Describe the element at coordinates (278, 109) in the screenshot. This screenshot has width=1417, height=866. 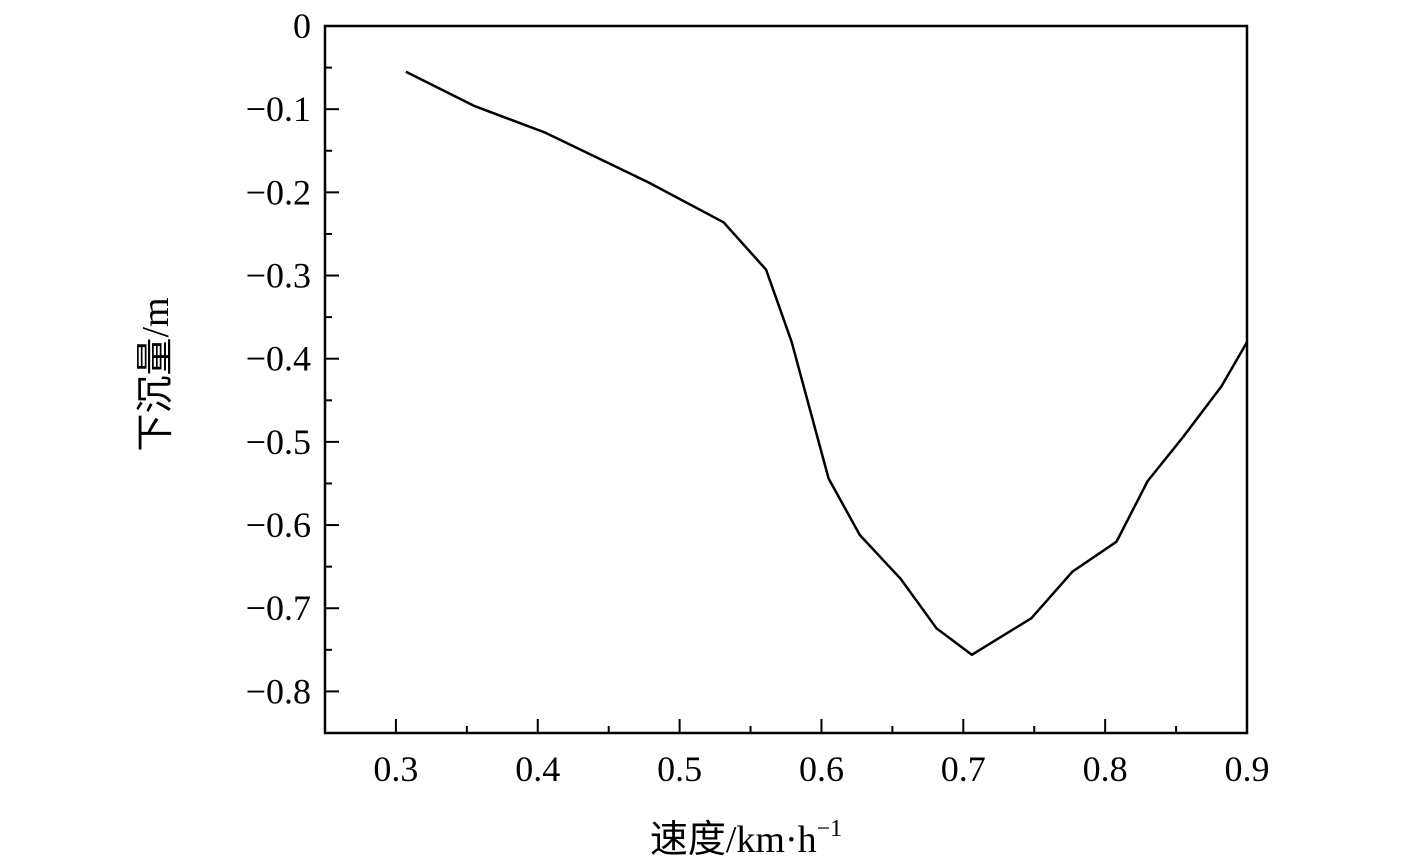
I see `y-tick-label: −0.1` at that location.